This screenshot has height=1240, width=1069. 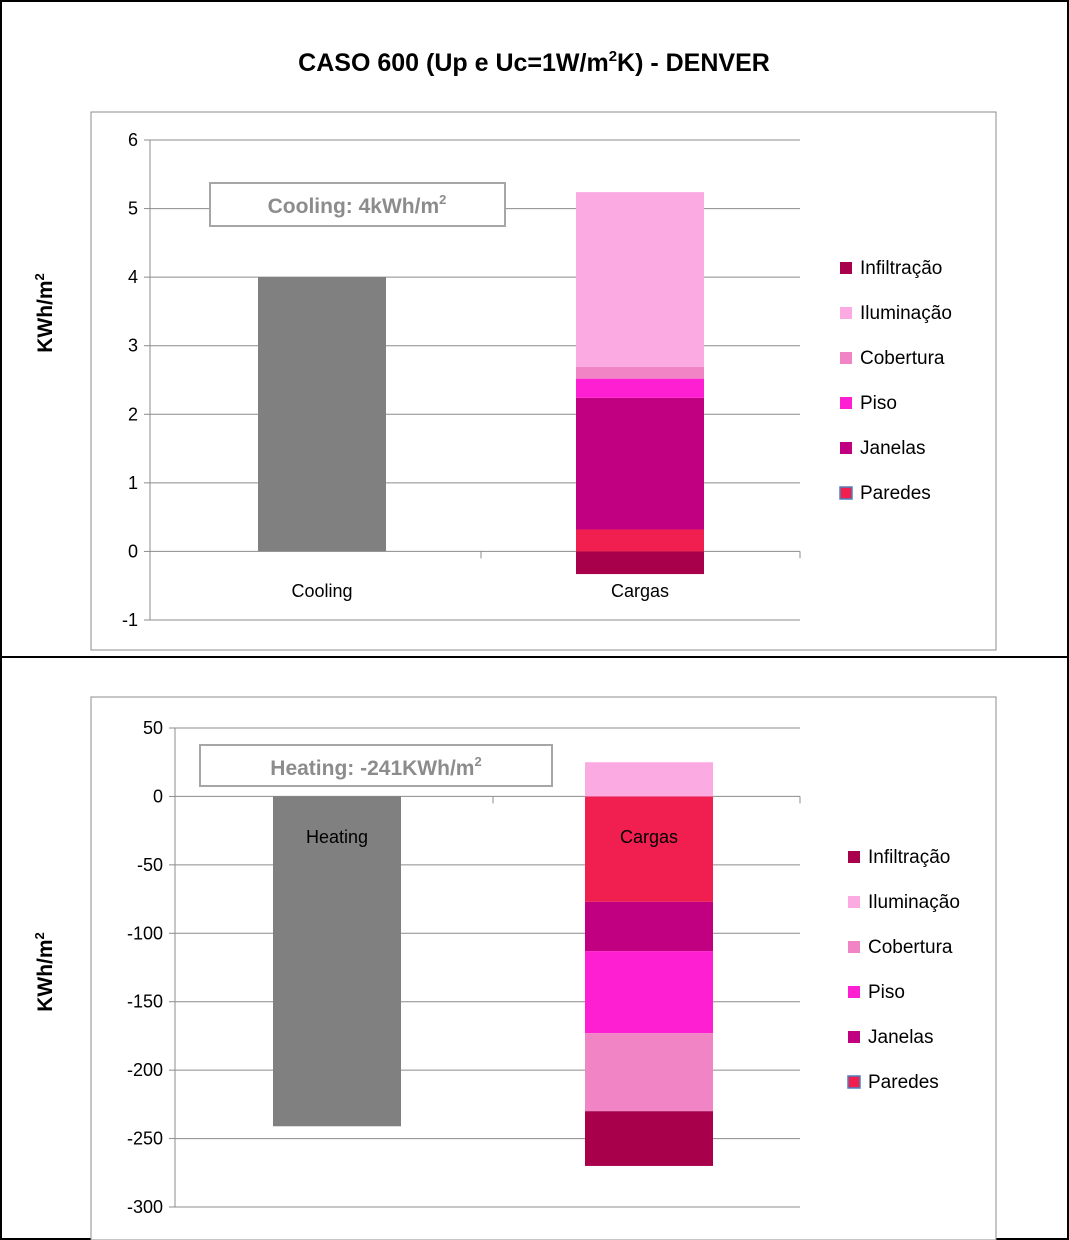 I want to click on chart-title: CASO 600 (Up e Uc=1W/m2K) - DENVER, so click(x=534, y=62).